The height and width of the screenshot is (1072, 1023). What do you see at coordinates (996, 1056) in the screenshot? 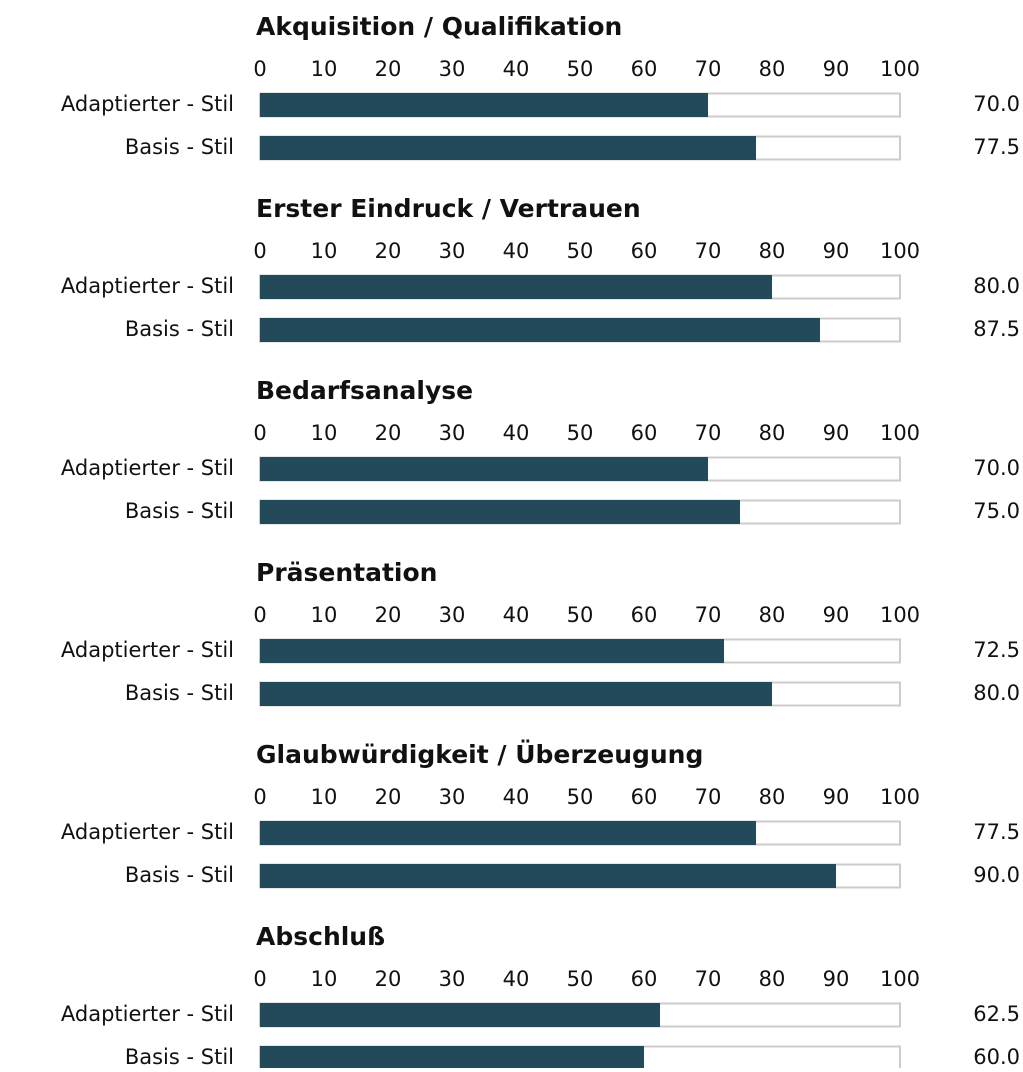
I see `value-label: 60.0` at bounding box center [996, 1056].